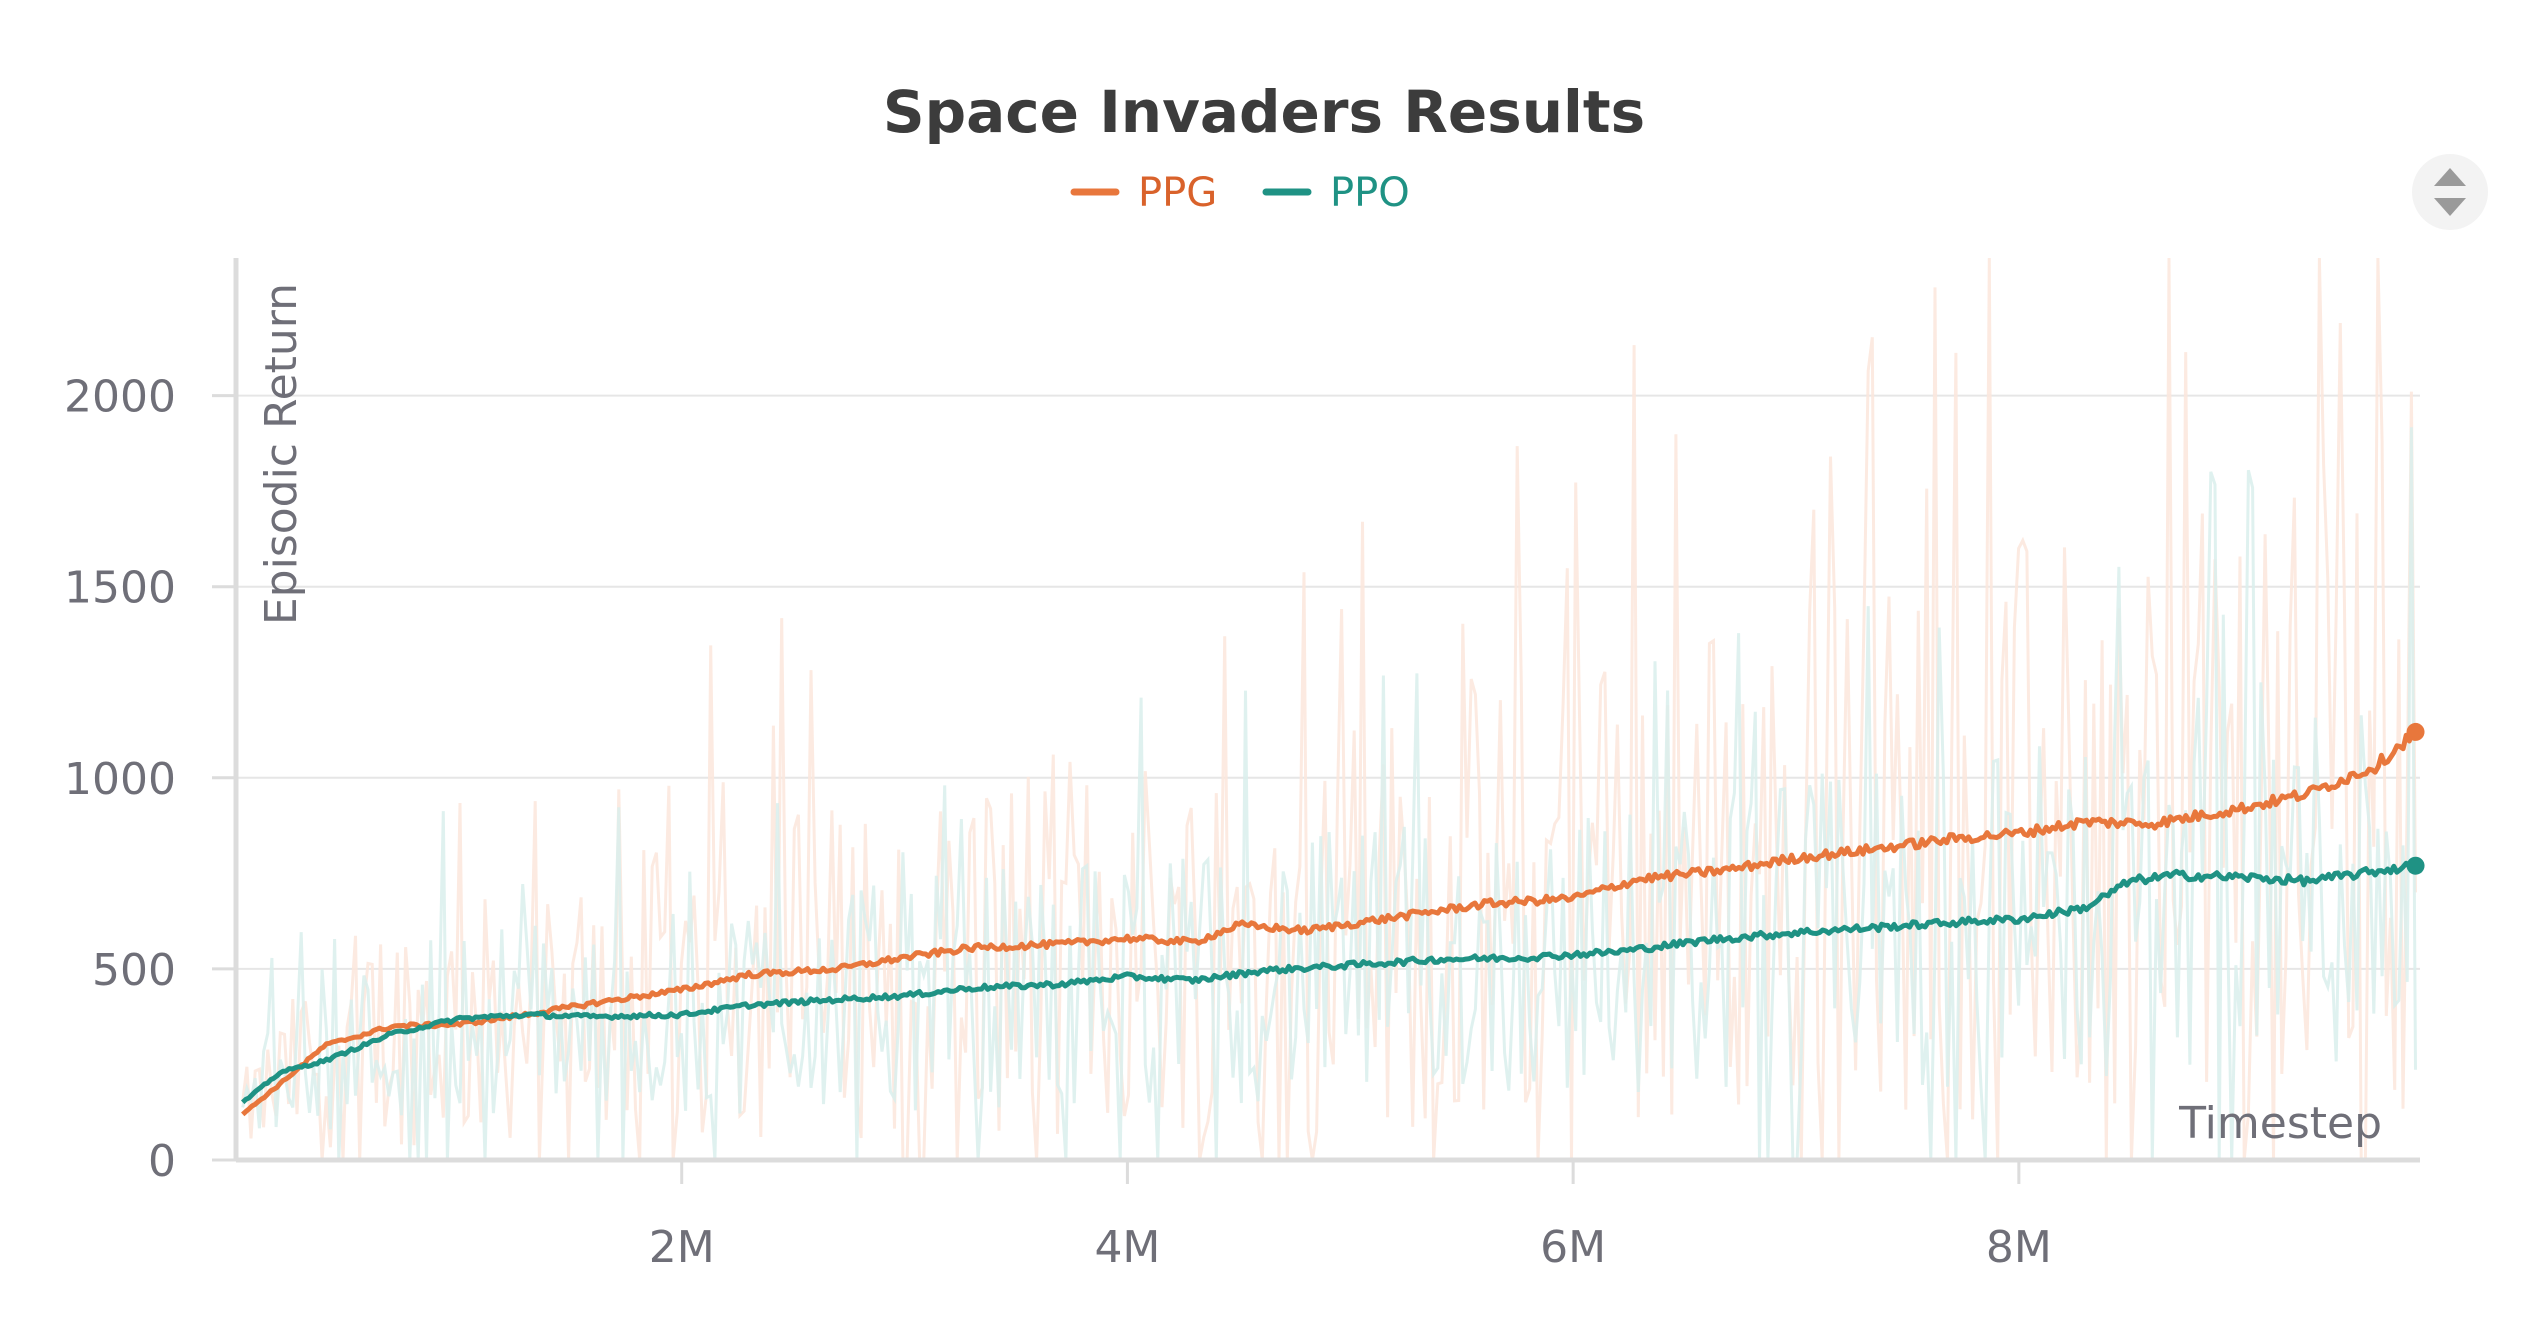 This screenshot has height=1328, width=2528. I want to click on x-tick-label-0: 2M, so click(682, 1247).